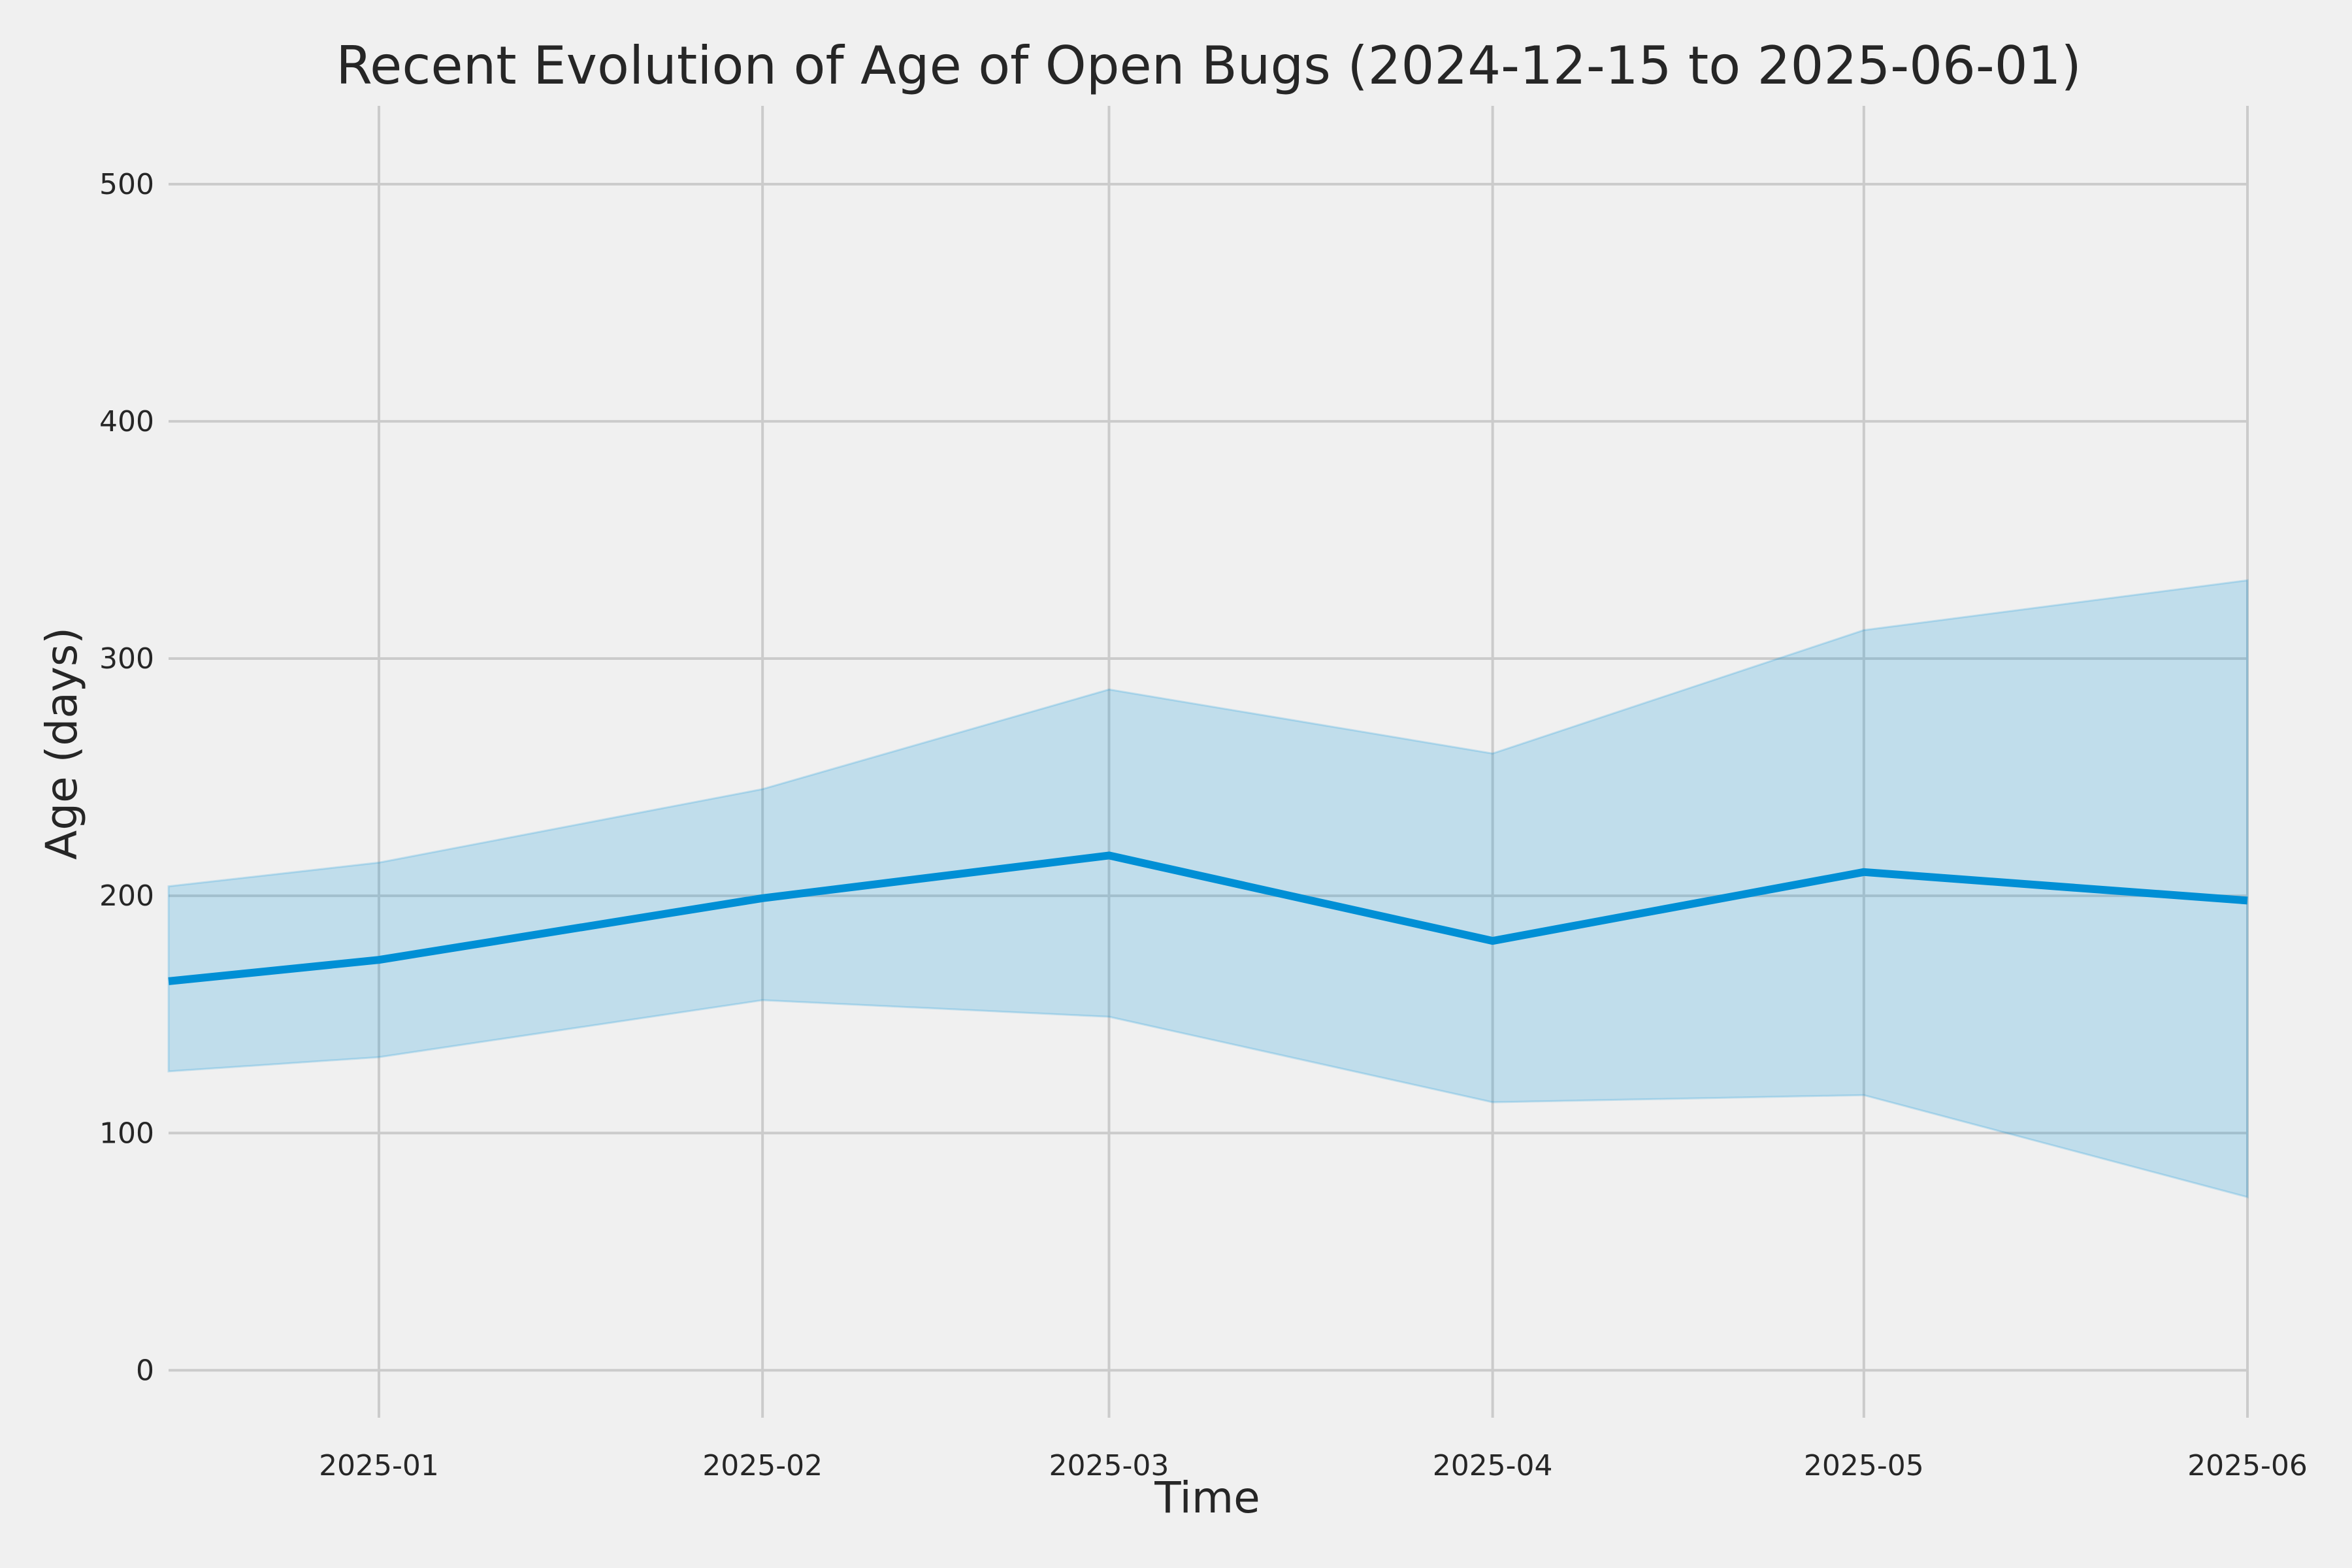 The width and height of the screenshot is (2352, 1568). What do you see at coordinates (1493, 1465) in the screenshot?
I see `x-tick-label: 2025-04` at bounding box center [1493, 1465].